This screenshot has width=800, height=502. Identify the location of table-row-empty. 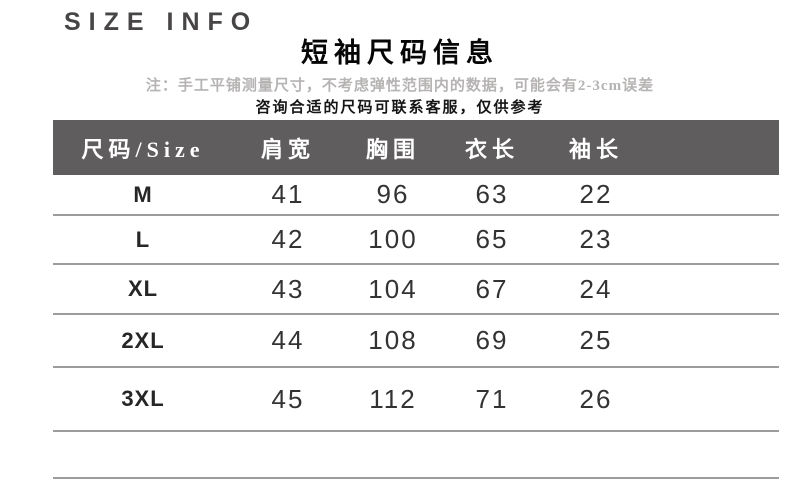
(416, 455).